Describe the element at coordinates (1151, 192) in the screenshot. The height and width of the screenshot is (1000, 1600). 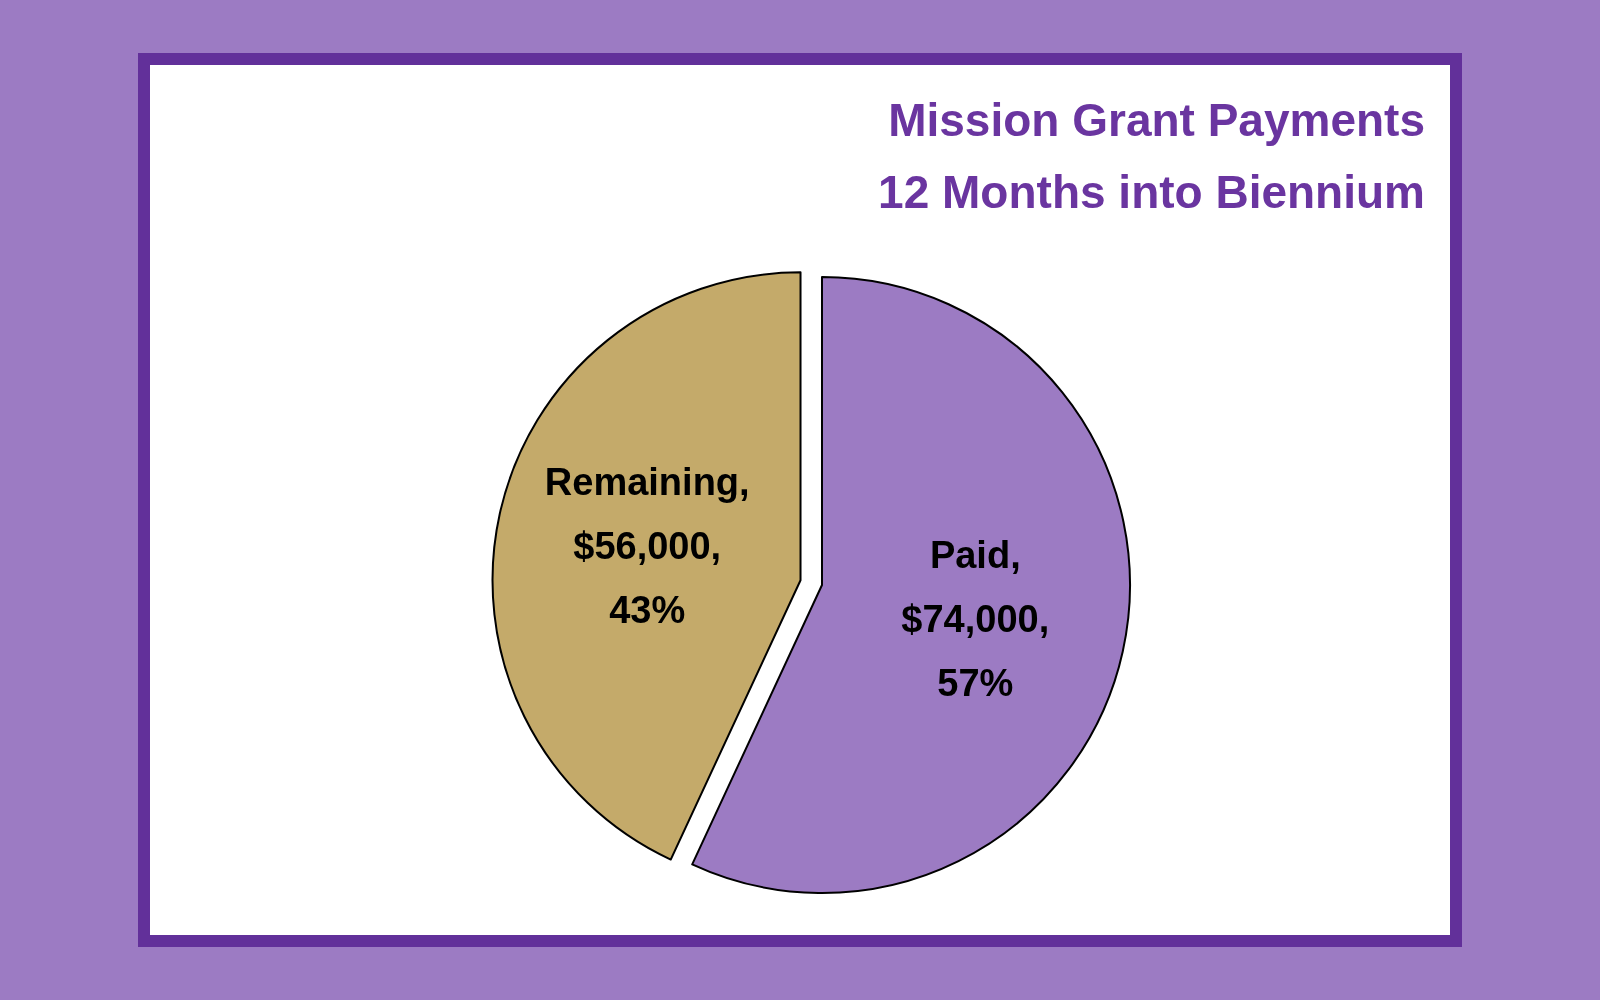
I see `chart-subtitle: 12 Months into Biennium` at that location.